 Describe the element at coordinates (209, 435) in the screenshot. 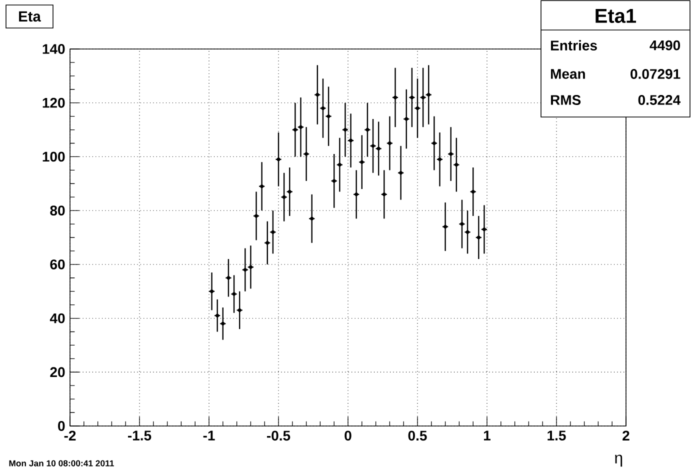

I see `x-tick-label: -1` at that location.